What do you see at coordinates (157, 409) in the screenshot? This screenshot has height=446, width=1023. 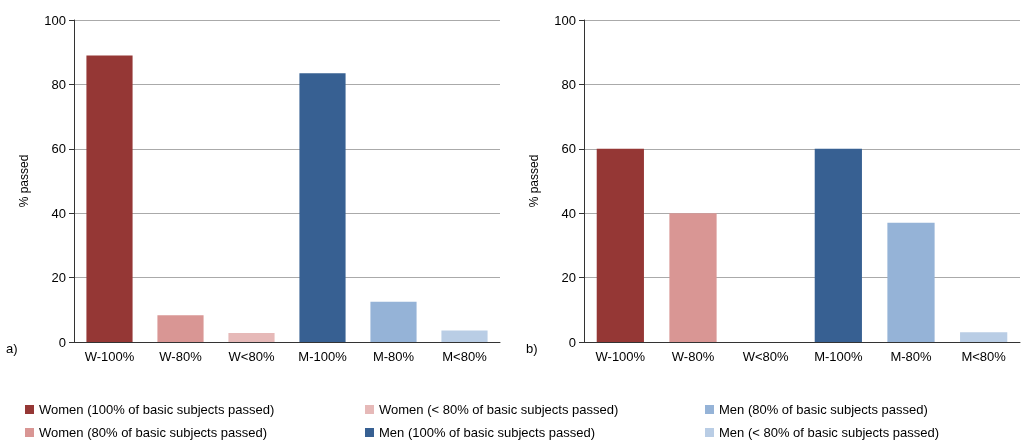 I see `legend-label: Women (100% of basic subjects passed)` at bounding box center [157, 409].